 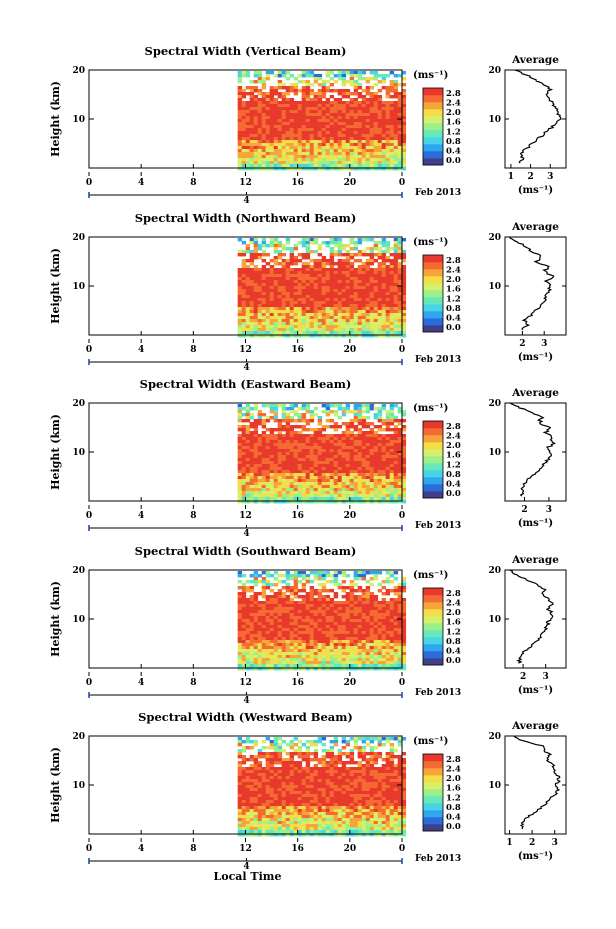 What do you see at coordinates (453, 427) in the screenshot?
I see `colorbar-tick-label: 2.8` at bounding box center [453, 427].